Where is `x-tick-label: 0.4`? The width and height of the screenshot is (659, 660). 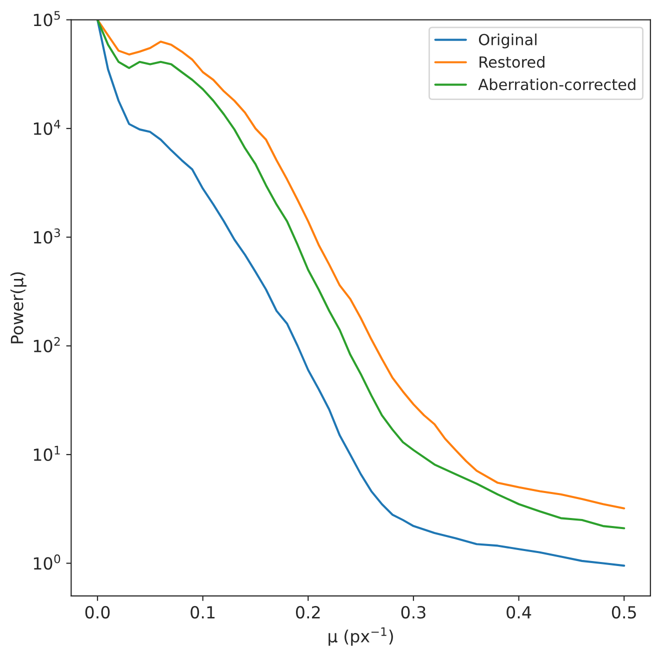 x-tick-label: 0.4 is located at coordinates (519, 612).